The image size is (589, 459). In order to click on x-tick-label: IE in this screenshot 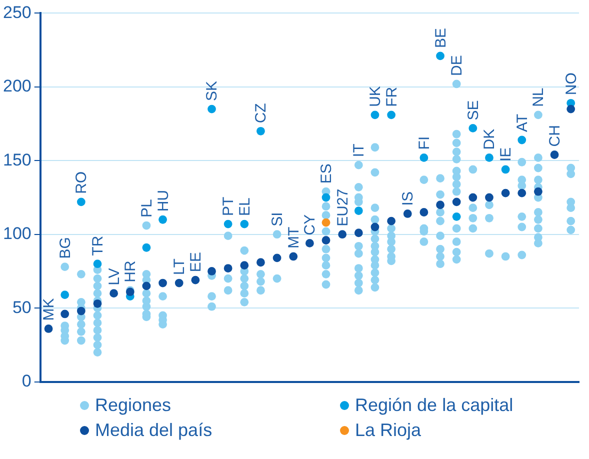, I will do `click(506, 154)`.